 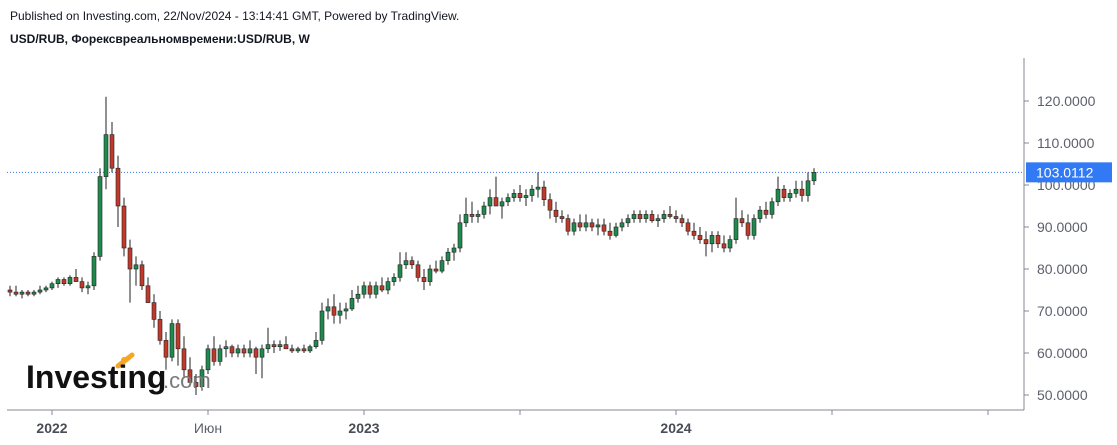 I want to click on y-tick-label: 60.0000, so click(x=1062, y=353).